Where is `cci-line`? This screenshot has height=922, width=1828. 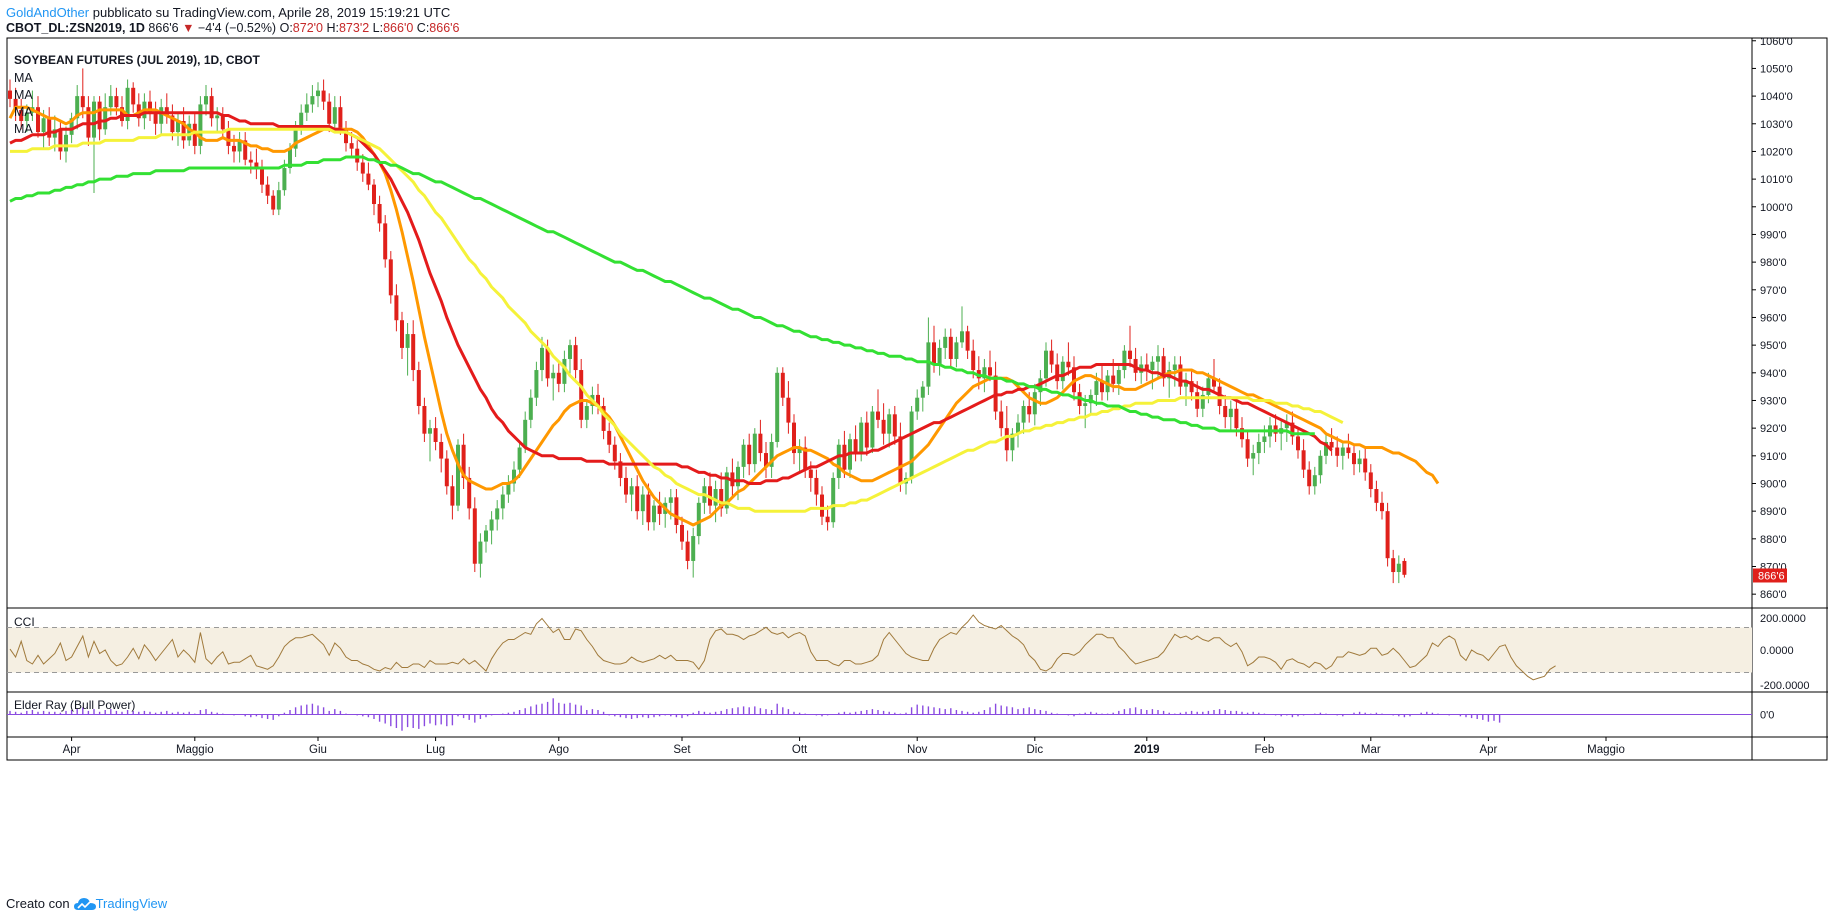 cci-line is located at coordinates (782, 647).